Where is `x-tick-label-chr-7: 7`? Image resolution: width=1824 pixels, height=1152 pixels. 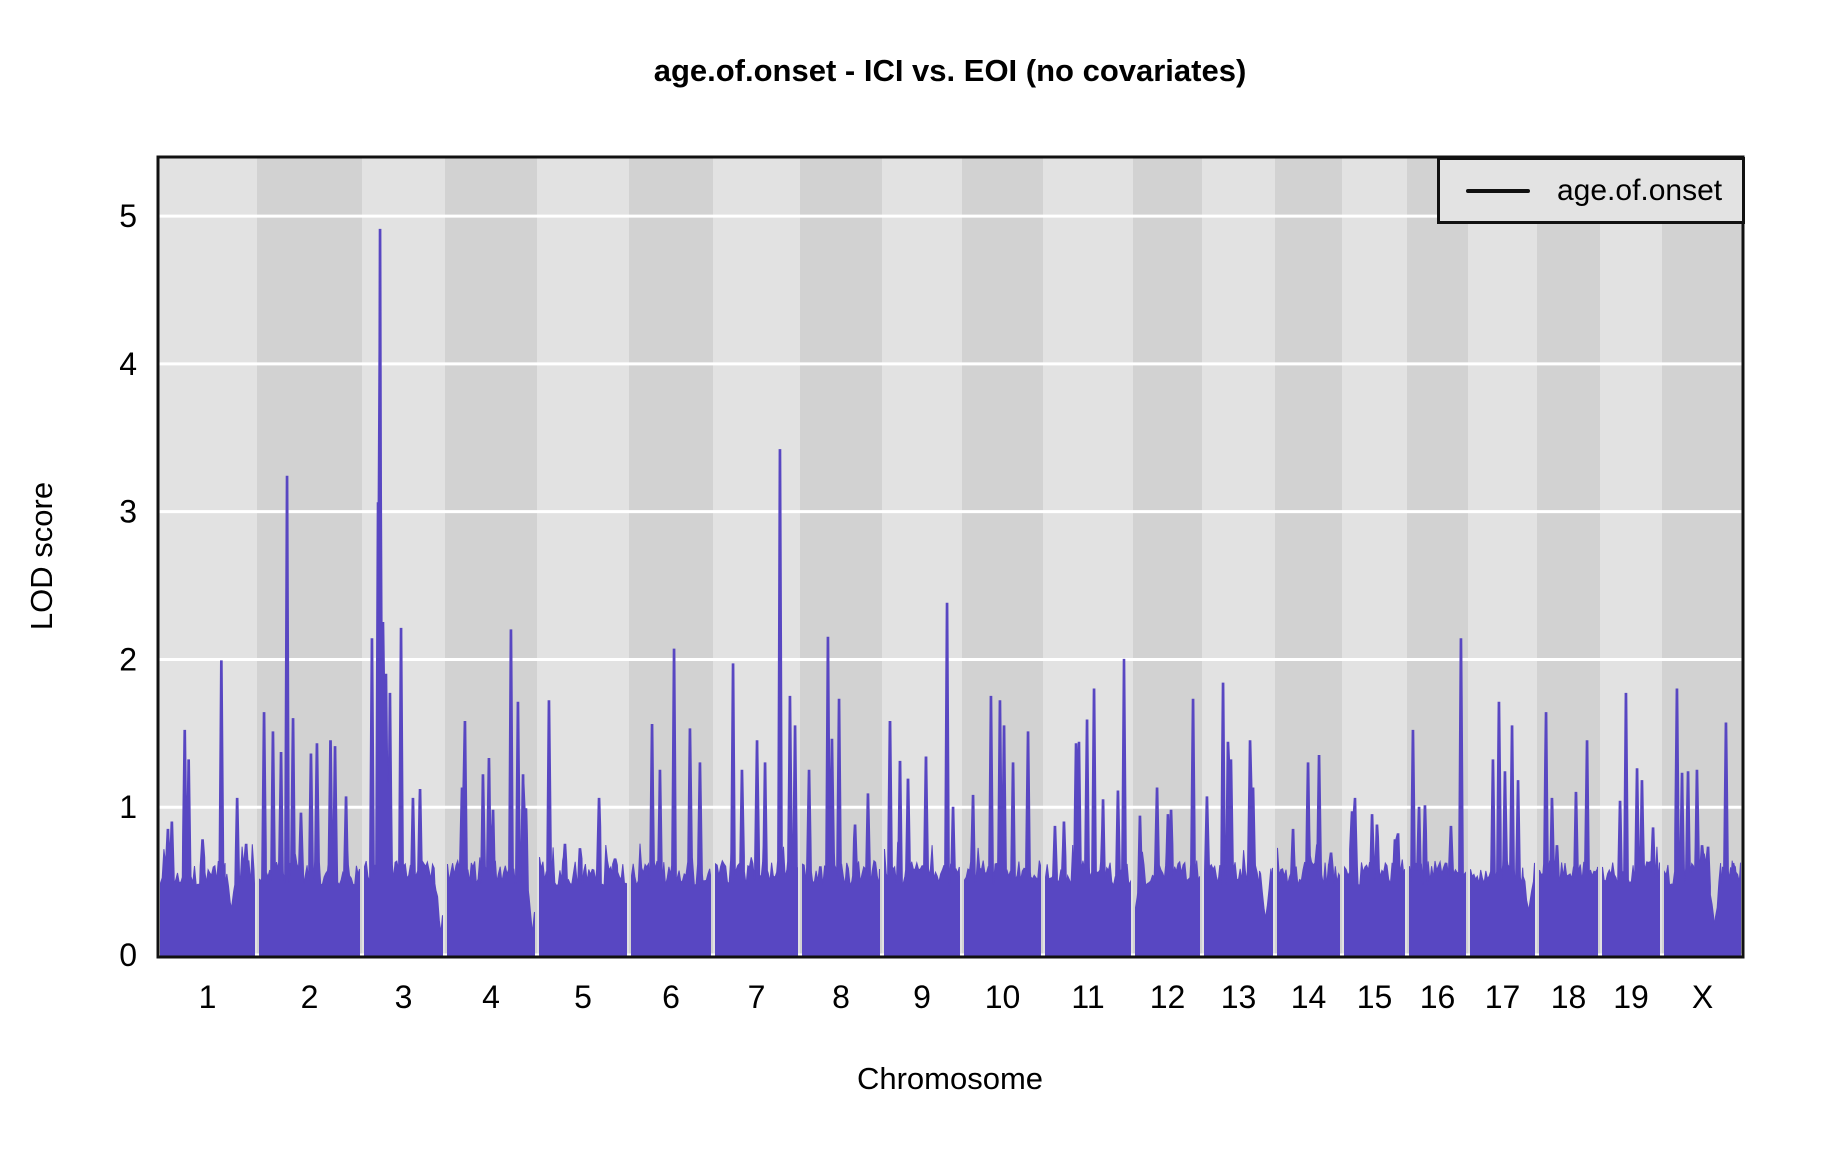 x-tick-label-chr-7: 7 is located at coordinates (757, 997).